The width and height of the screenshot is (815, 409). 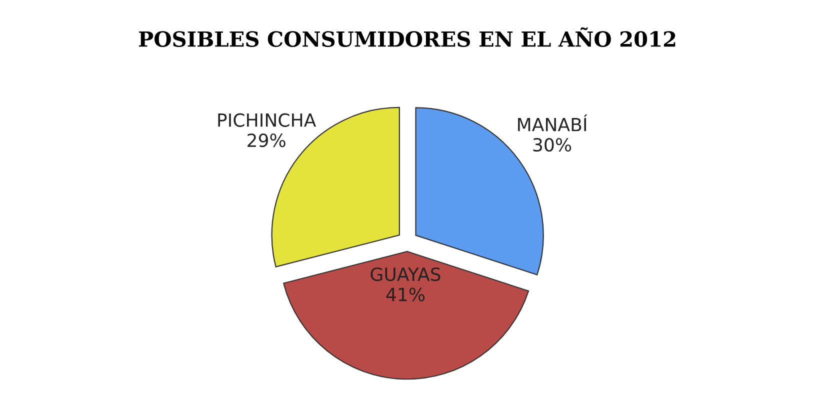 What do you see at coordinates (267, 120) in the screenshot?
I see `slice-label: PICHINCHA` at bounding box center [267, 120].